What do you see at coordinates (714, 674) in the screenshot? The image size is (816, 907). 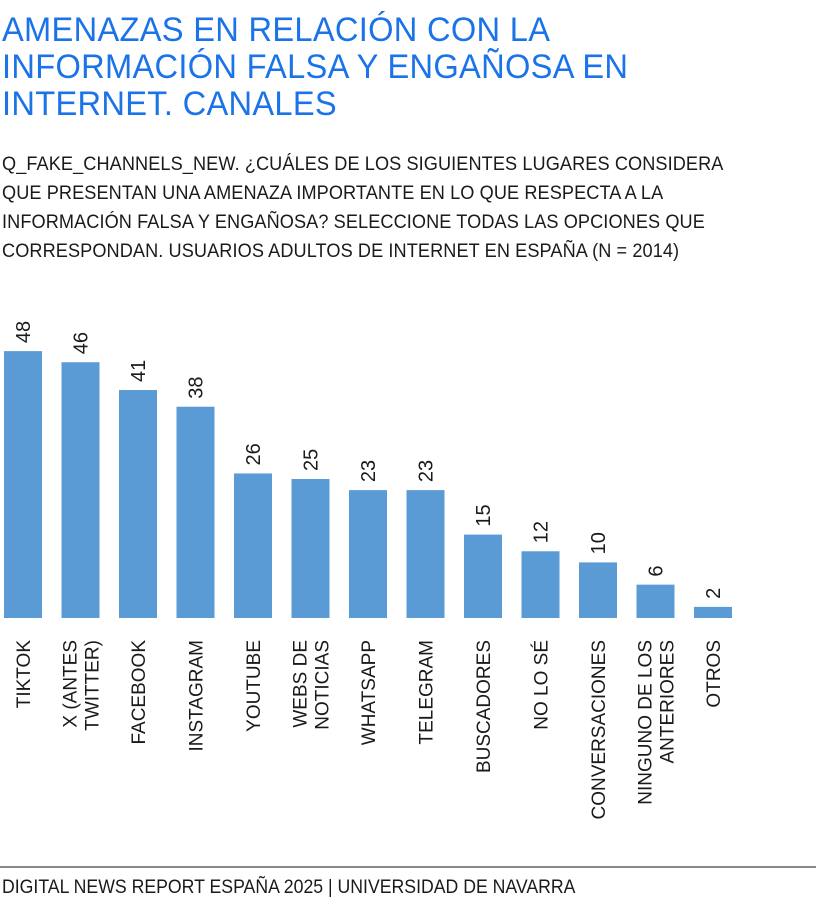 I see `category-label: OTROS` at bounding box center [714, 674].